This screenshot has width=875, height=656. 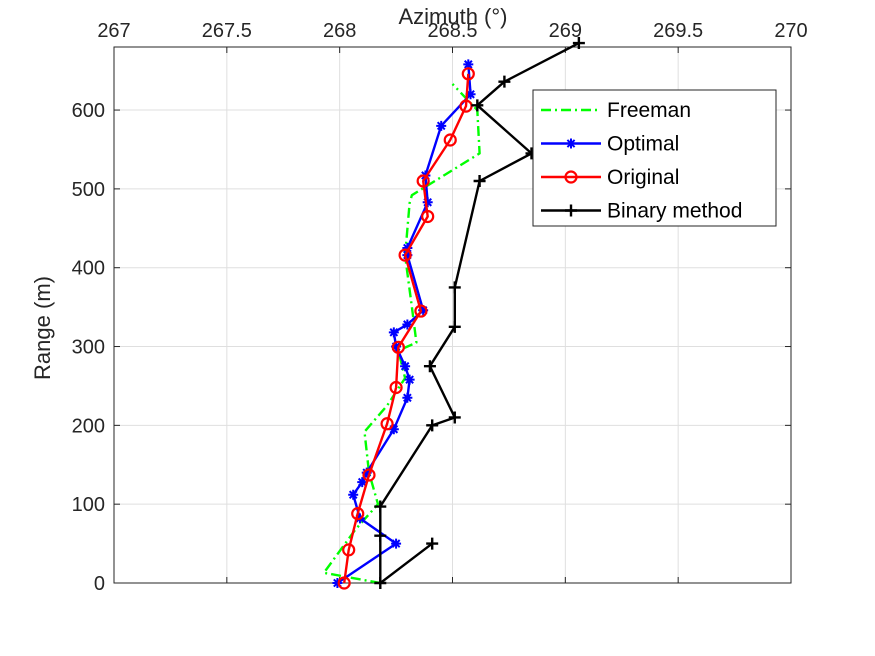 I want to click on y-tick-label: 600, so click(x=88, y=111).